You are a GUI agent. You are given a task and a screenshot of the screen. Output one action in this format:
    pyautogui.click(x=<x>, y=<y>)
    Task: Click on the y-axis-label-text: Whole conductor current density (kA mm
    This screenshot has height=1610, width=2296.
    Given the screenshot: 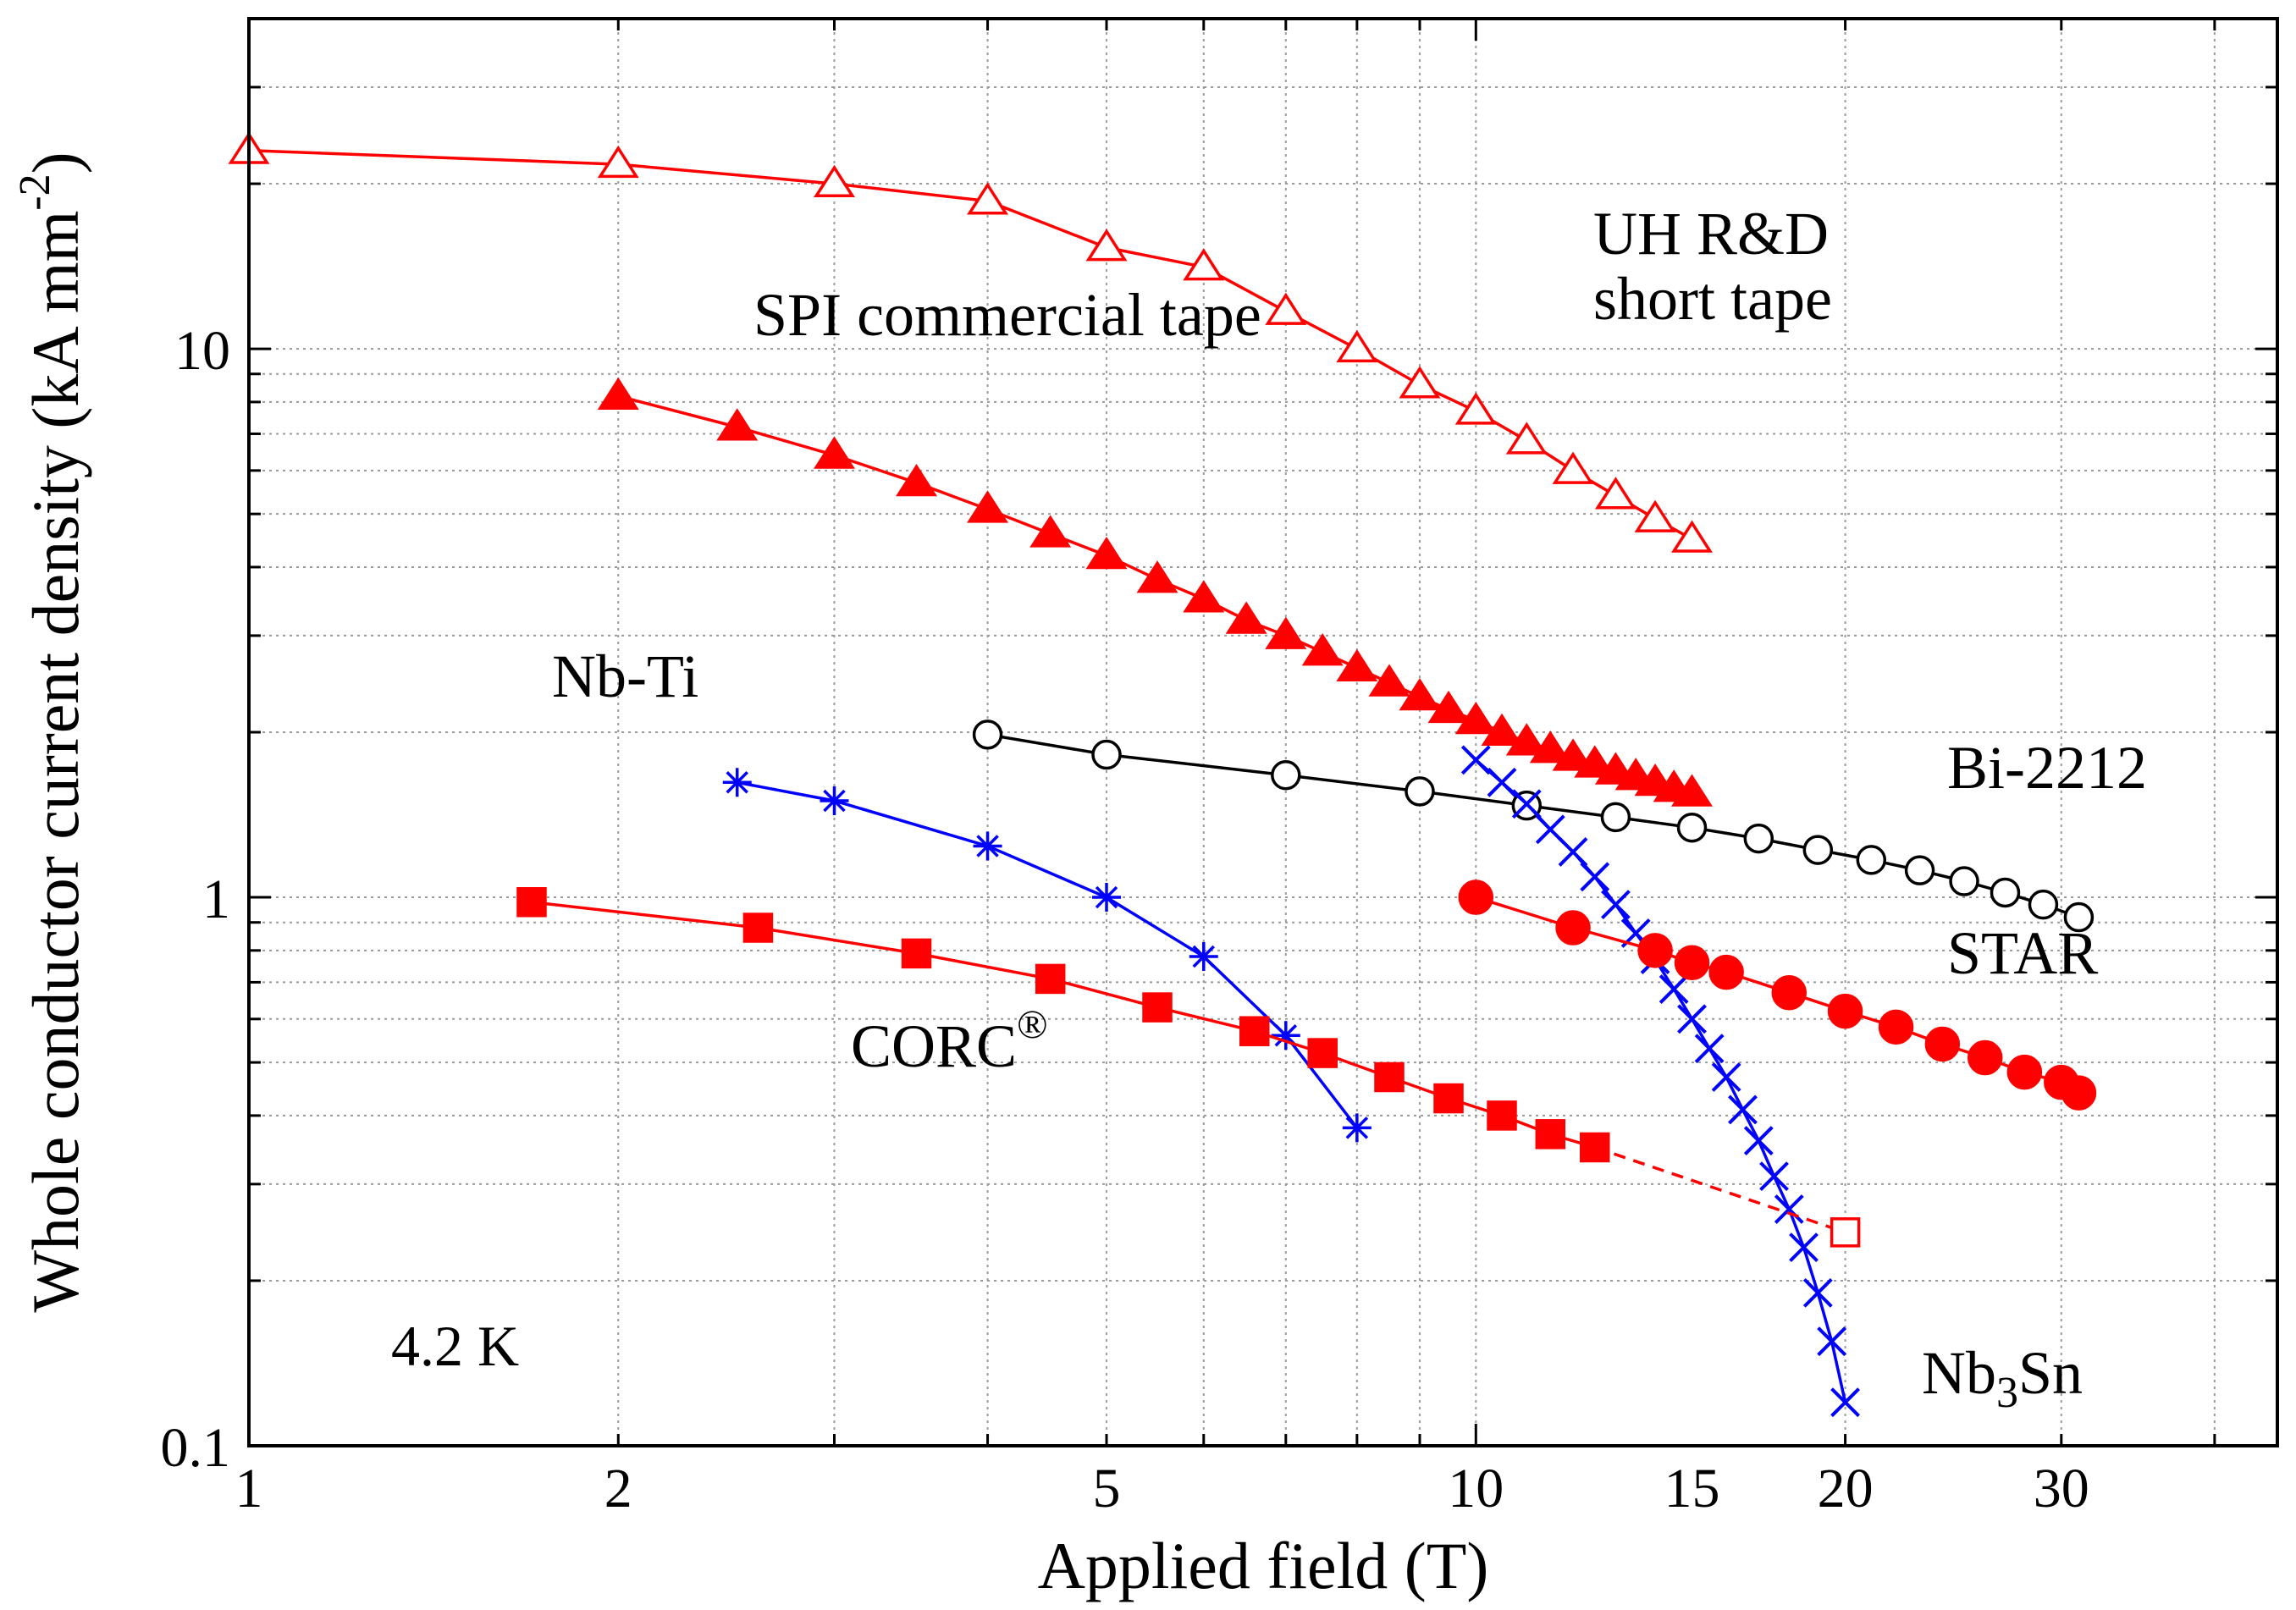 What is the action you would take?
    pyautogui.click(x=56, y=762)
    